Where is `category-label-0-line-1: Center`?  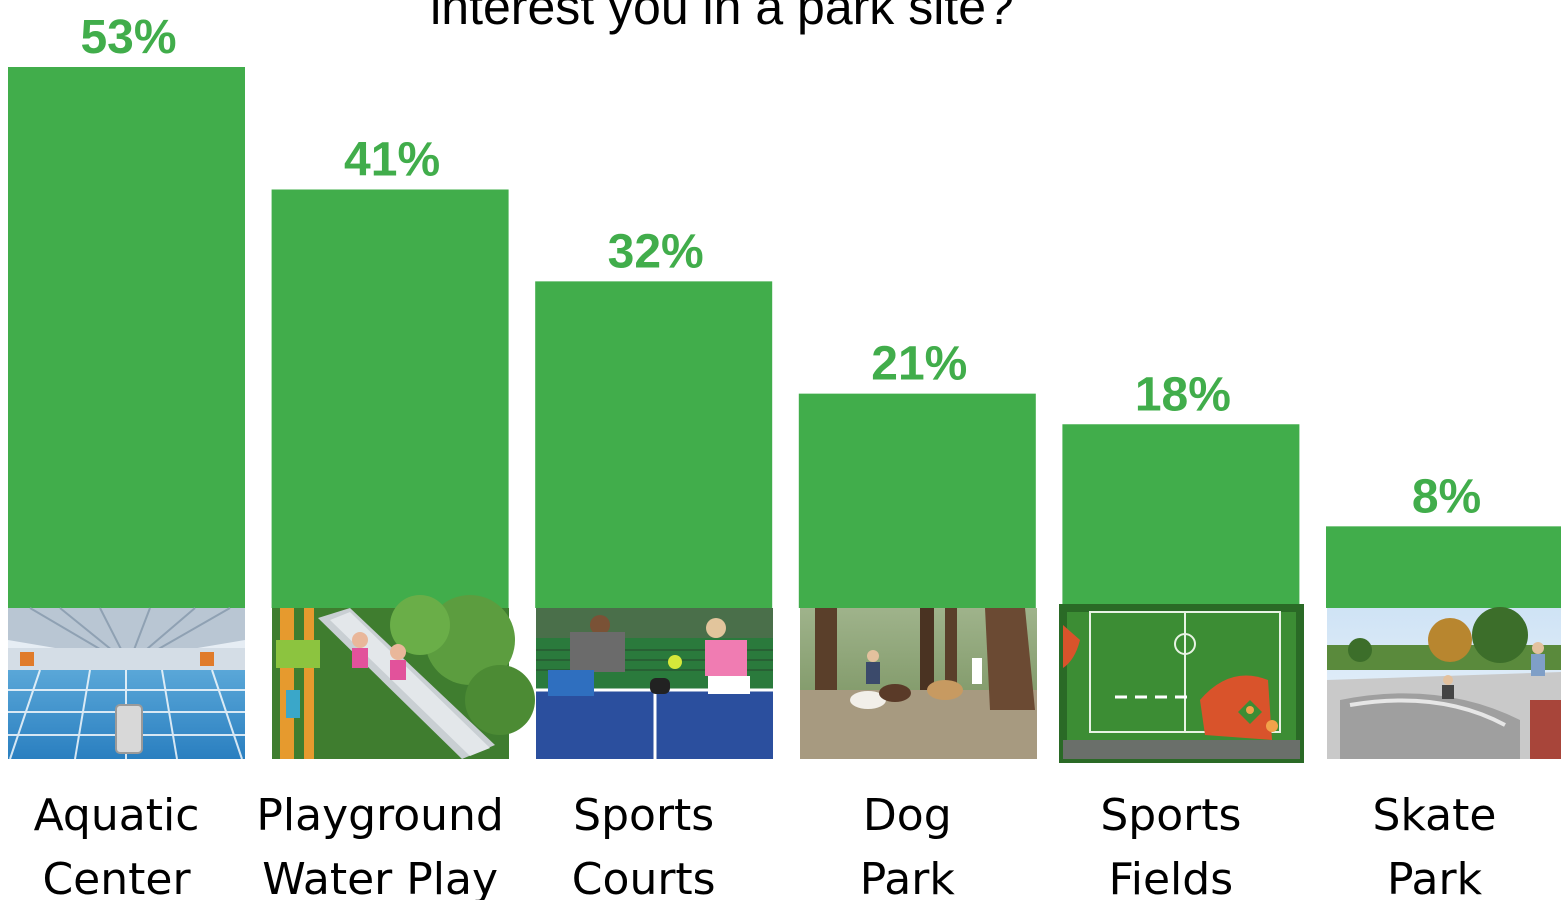
category-label-0-line-1: Center is located at coordinates (116, 877).